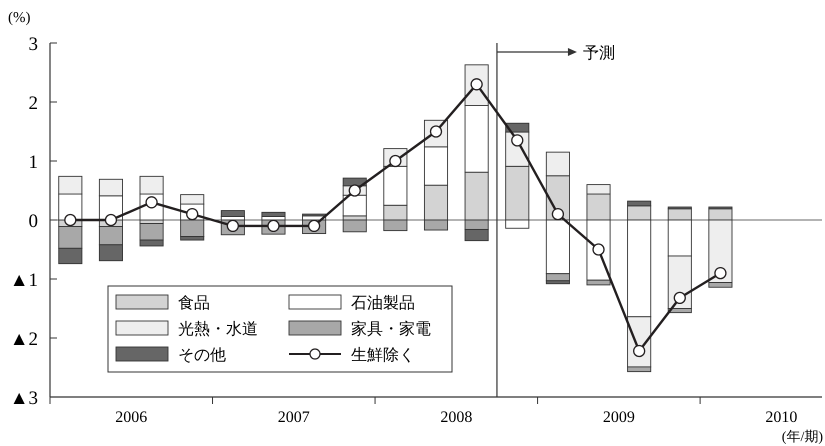 This screenshot has height=446, width=825. Describe the element at coordinates (33, 221) in the screenshot. I see `y-tick-label: 0` at that location.